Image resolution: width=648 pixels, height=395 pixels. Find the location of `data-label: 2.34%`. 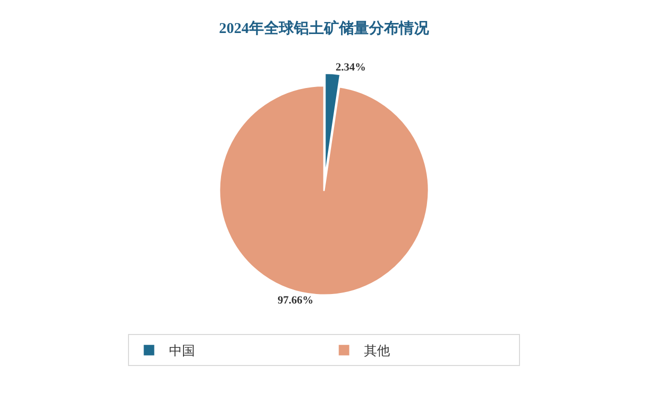

data-label: 2.34% is located at coordinates (351, 68).